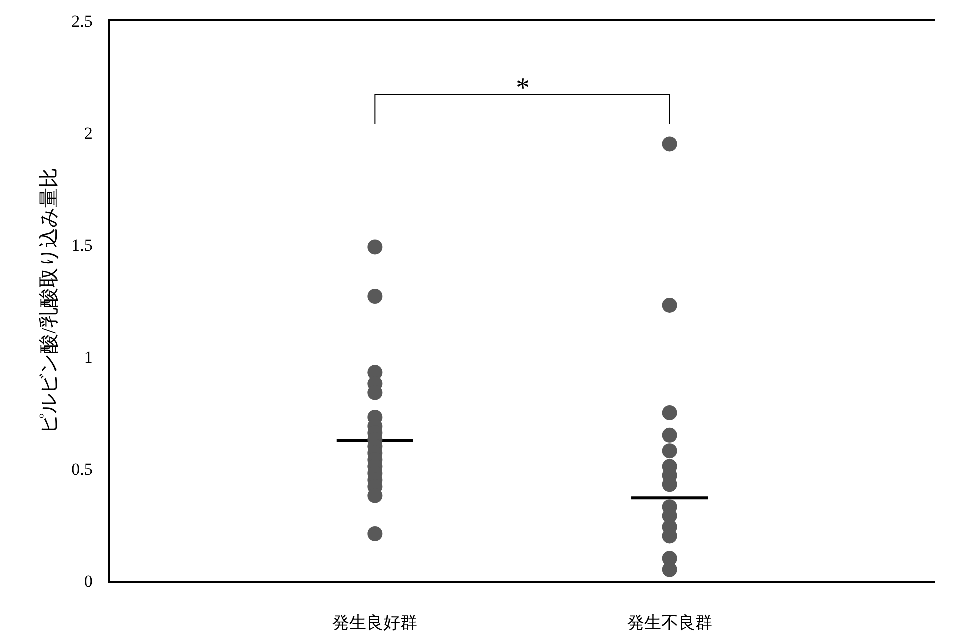 Image resolution: width=962 pixels, height=641 pixels. I want to click on y-tick-label: 1, so click(88, 357).